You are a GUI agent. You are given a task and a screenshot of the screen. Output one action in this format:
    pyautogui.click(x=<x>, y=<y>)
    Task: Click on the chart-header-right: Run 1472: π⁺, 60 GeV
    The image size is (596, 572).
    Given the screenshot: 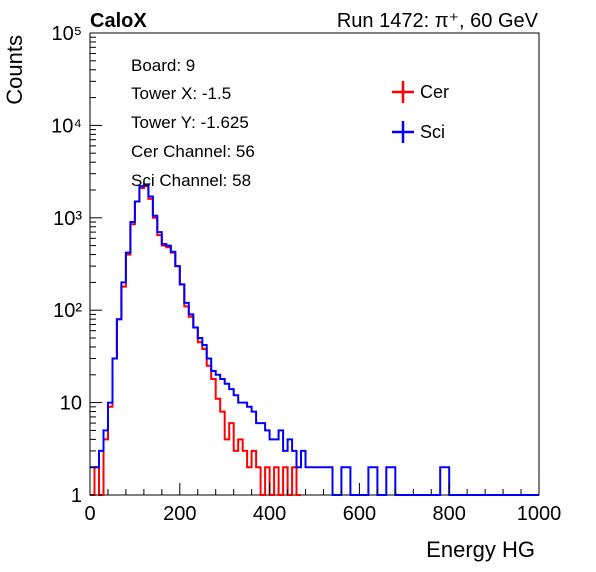 What is the action you would take?
    pyautogui.click(x=438, y=21)
    